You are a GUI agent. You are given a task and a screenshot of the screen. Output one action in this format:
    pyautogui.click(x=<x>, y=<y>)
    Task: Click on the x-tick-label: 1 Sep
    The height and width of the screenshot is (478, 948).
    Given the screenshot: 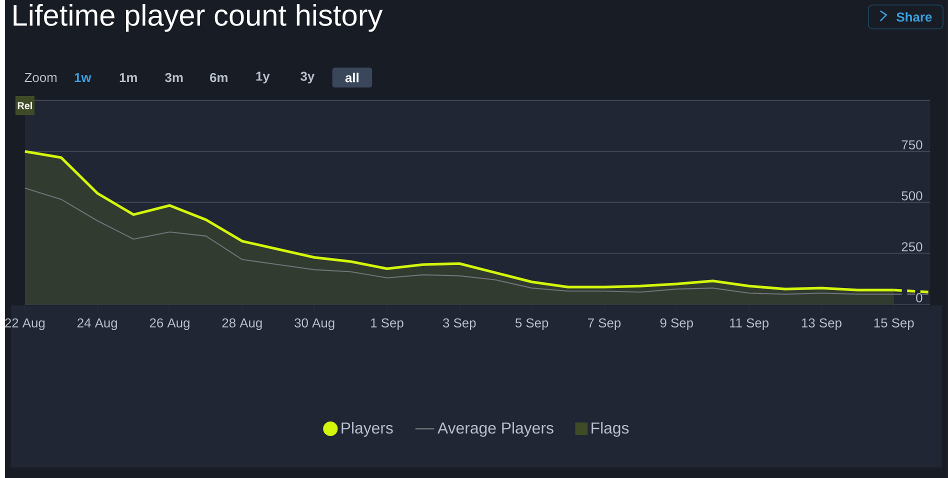 What is the action you would take?
    pyautogui.click(x=387, y=324)
    